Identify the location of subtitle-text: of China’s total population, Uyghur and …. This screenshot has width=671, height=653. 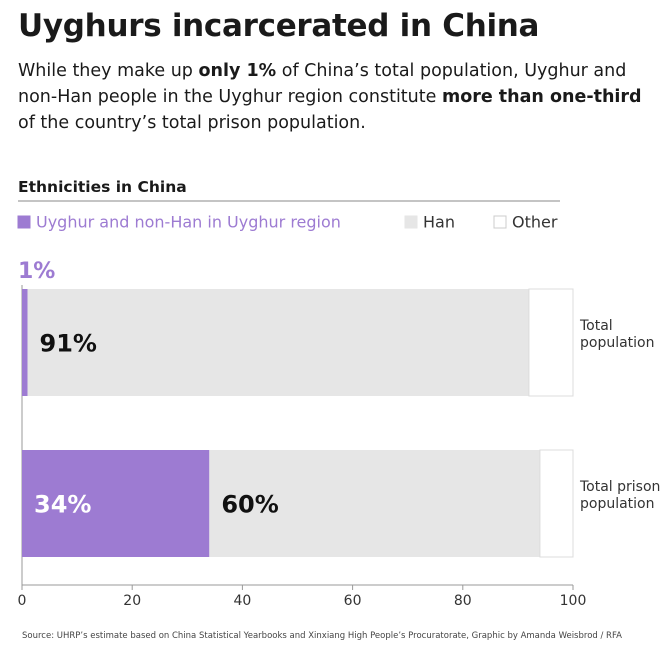
(322, 84).